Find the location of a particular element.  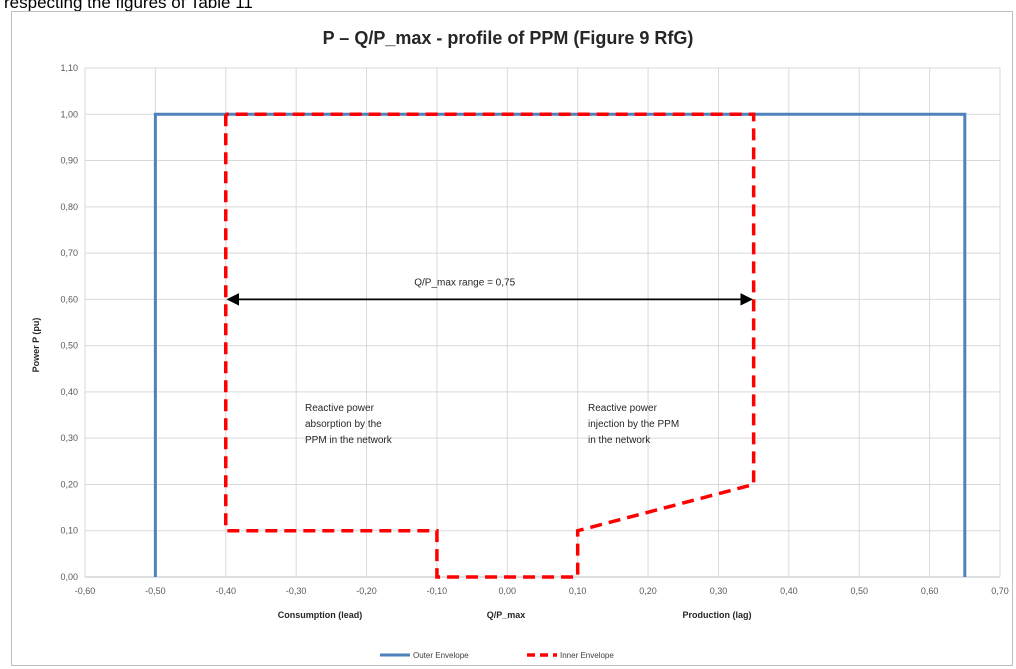

y-tick-label: 1,10 is located at coordinates (69, 68).